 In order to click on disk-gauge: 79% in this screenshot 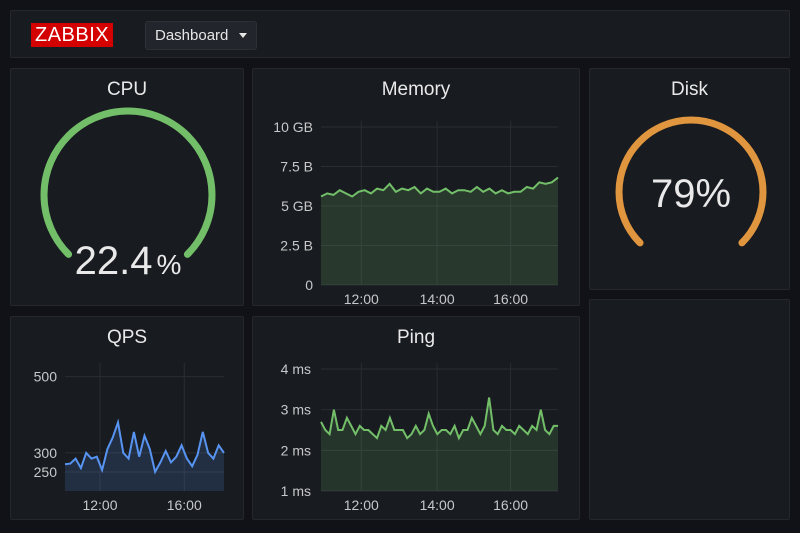, I will do `click(690, 180)`.